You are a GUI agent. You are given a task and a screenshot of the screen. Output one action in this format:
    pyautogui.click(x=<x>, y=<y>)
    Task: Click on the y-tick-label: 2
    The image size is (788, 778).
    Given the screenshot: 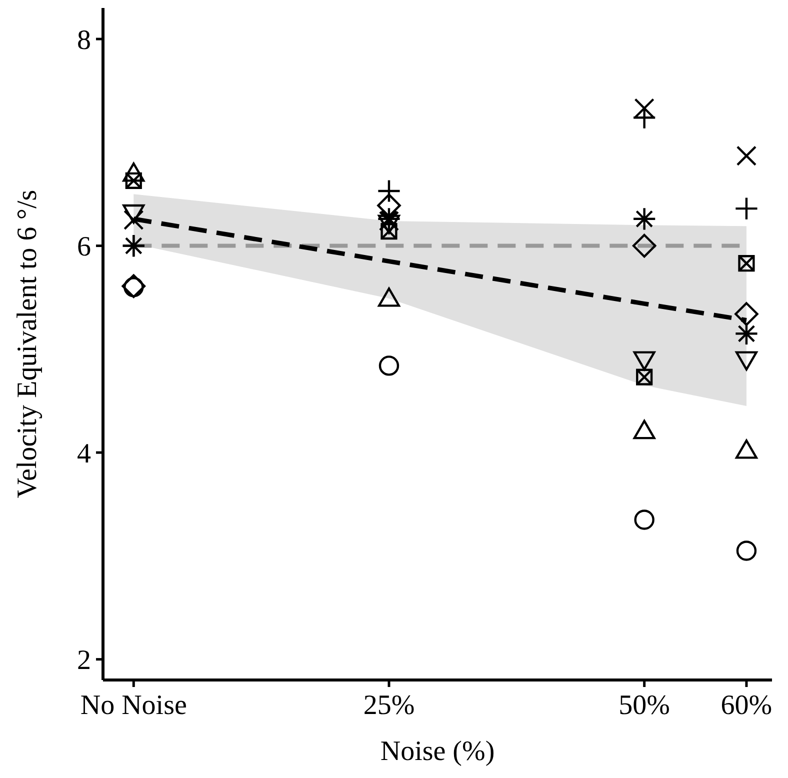 What is the action you would take?
    pyautogui.click(x=84, y=660)
    